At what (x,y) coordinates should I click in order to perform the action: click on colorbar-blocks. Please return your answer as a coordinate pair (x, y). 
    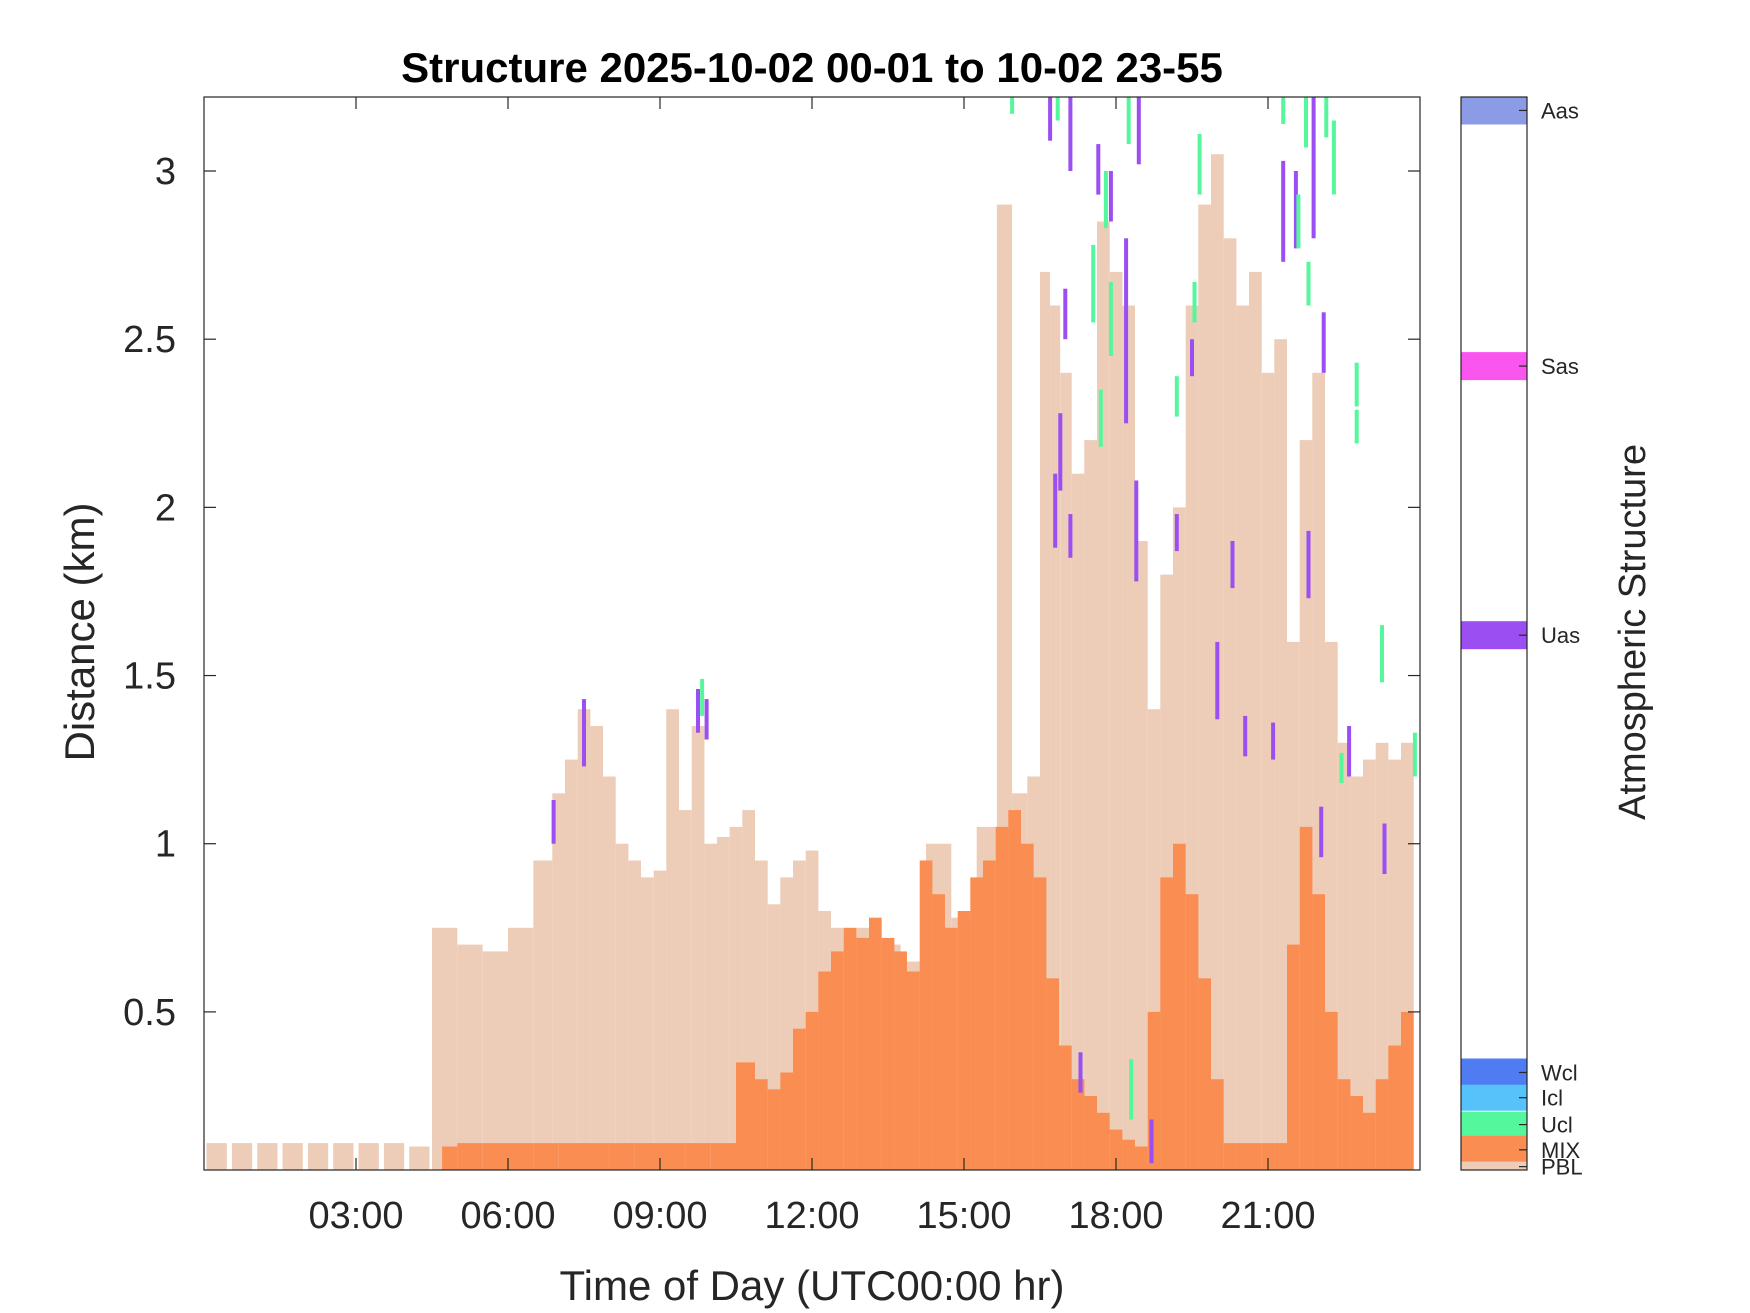
    Looking at the image, I should click on (1494, 633).